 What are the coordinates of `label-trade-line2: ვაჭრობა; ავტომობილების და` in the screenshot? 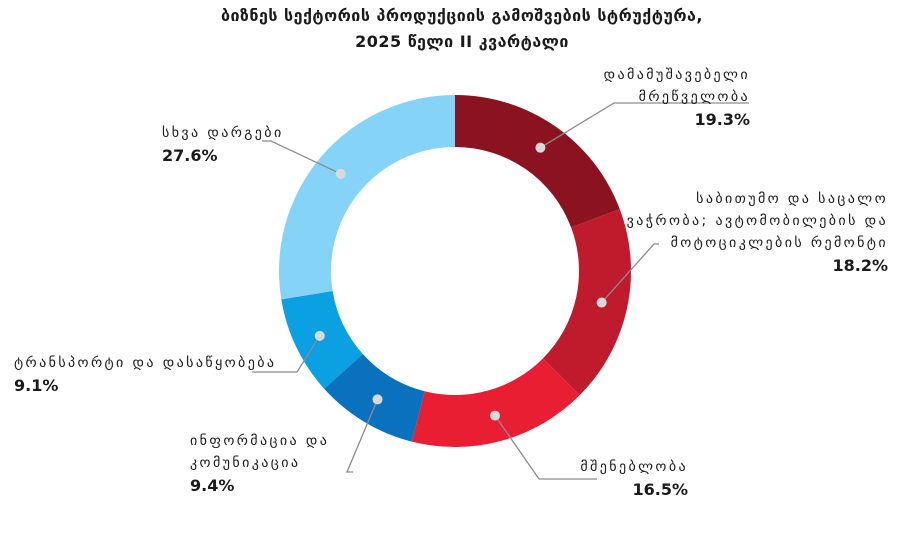 It's located at (757, 221).